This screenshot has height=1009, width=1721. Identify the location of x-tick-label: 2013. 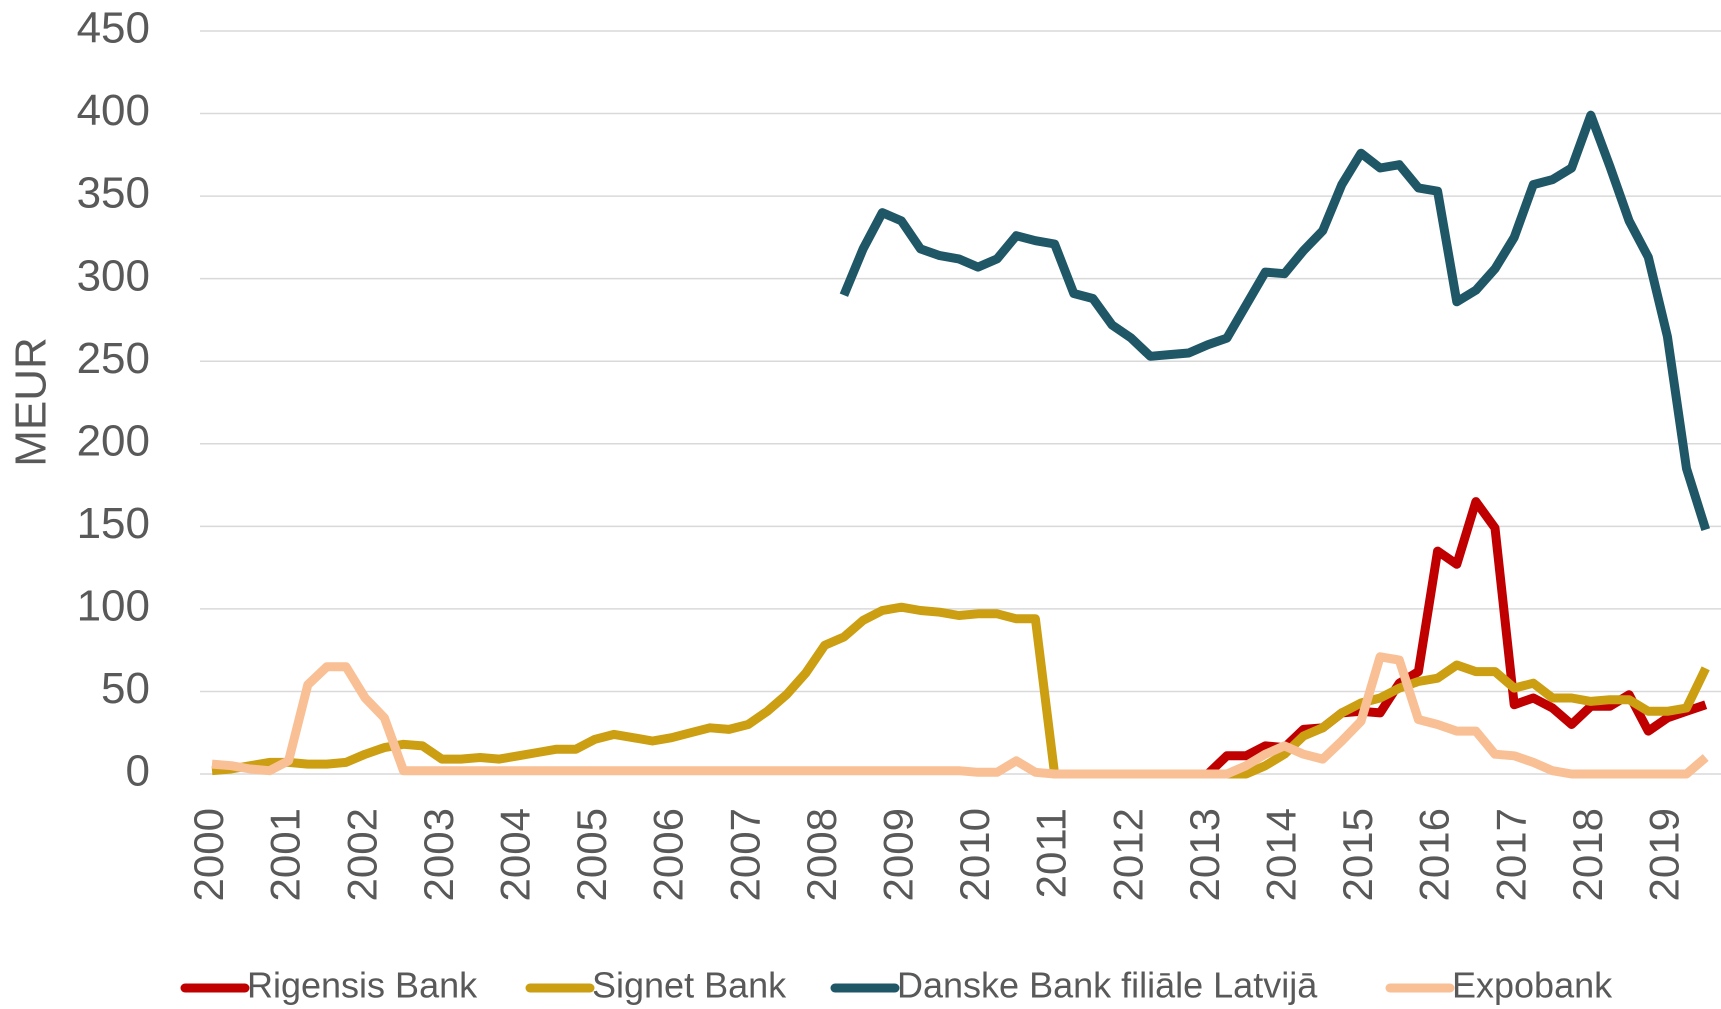
(1204, 854).